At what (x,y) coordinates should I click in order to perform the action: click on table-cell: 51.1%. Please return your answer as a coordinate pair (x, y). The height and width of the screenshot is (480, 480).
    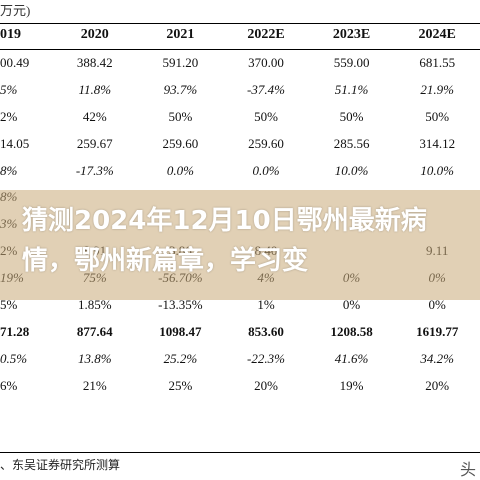
    Looking at the image, I should click on (351, 89).